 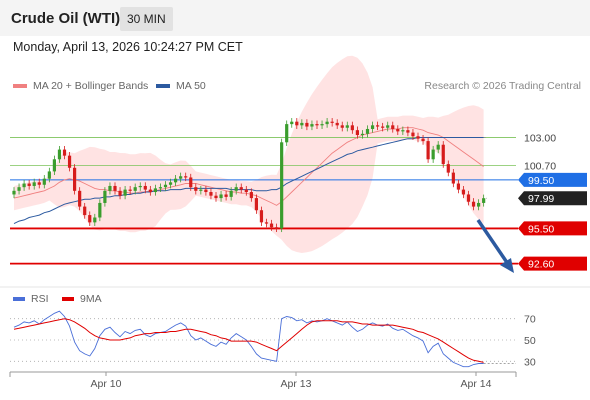 What do you see at coordinates (530, 320) in the screenshot?
I see `rsi-tick-label: 70` at bounding box center [530, 320].